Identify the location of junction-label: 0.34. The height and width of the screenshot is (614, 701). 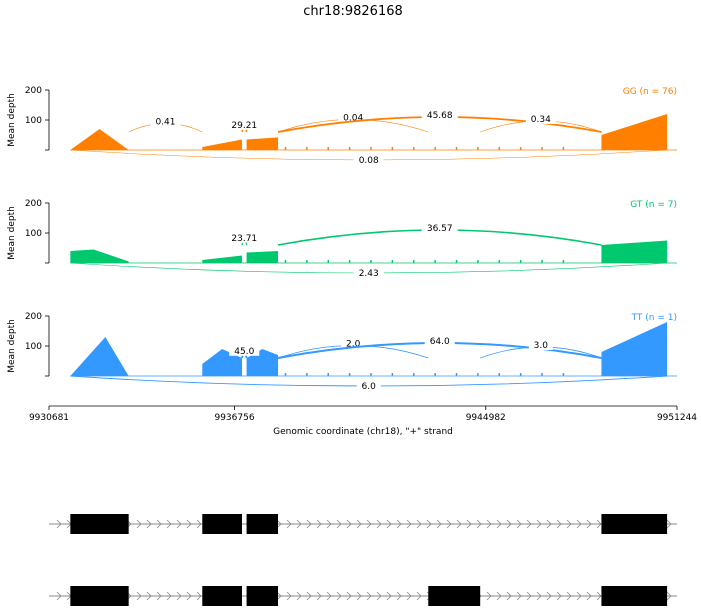
(541, 120).